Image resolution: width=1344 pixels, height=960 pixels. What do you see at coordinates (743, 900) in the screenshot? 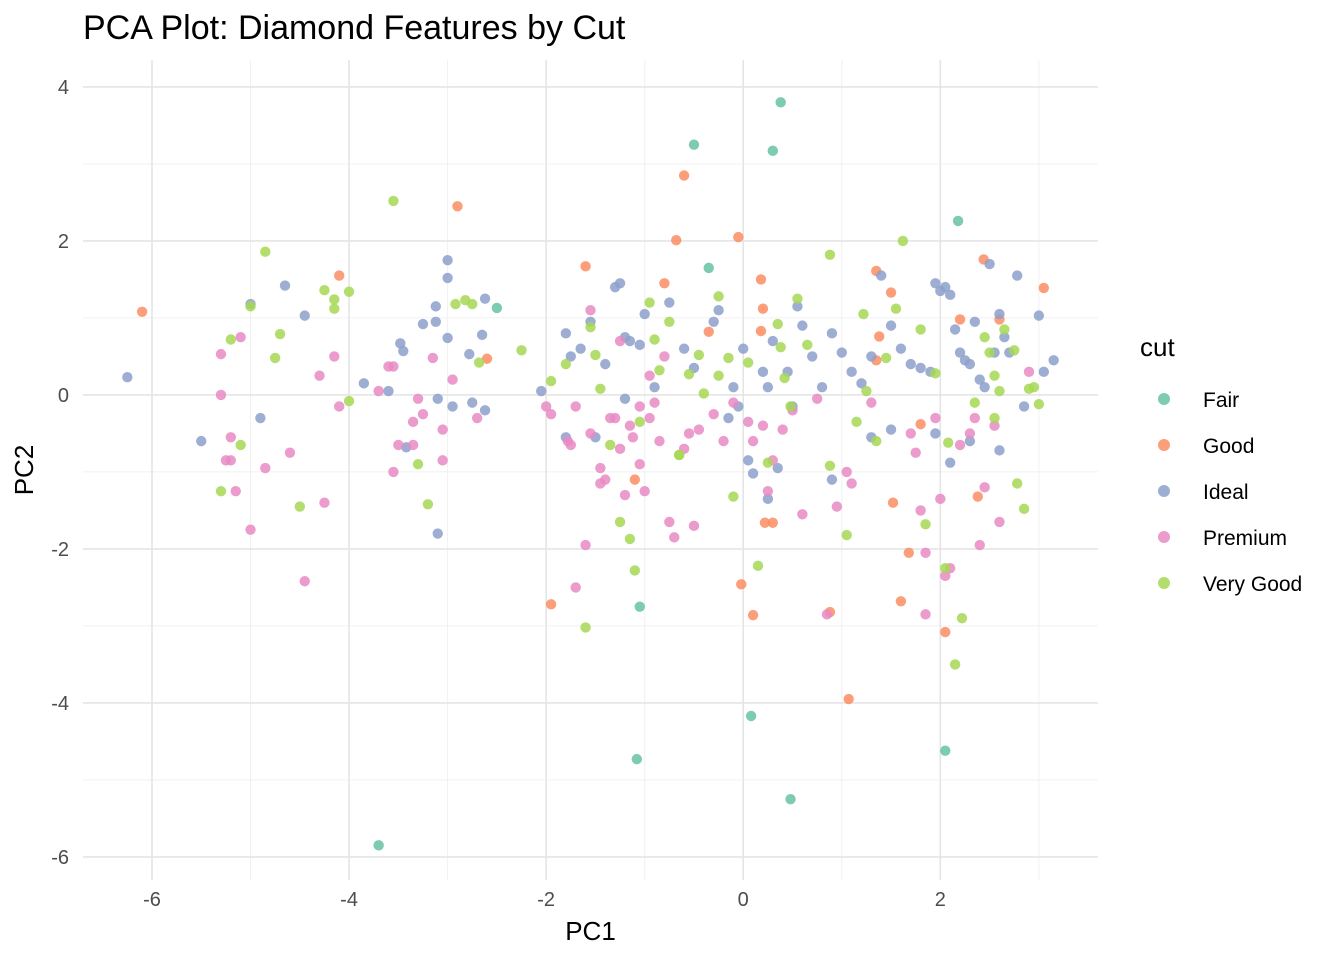
I see `x-tick-label: 0` at bounding box center [743, 900].